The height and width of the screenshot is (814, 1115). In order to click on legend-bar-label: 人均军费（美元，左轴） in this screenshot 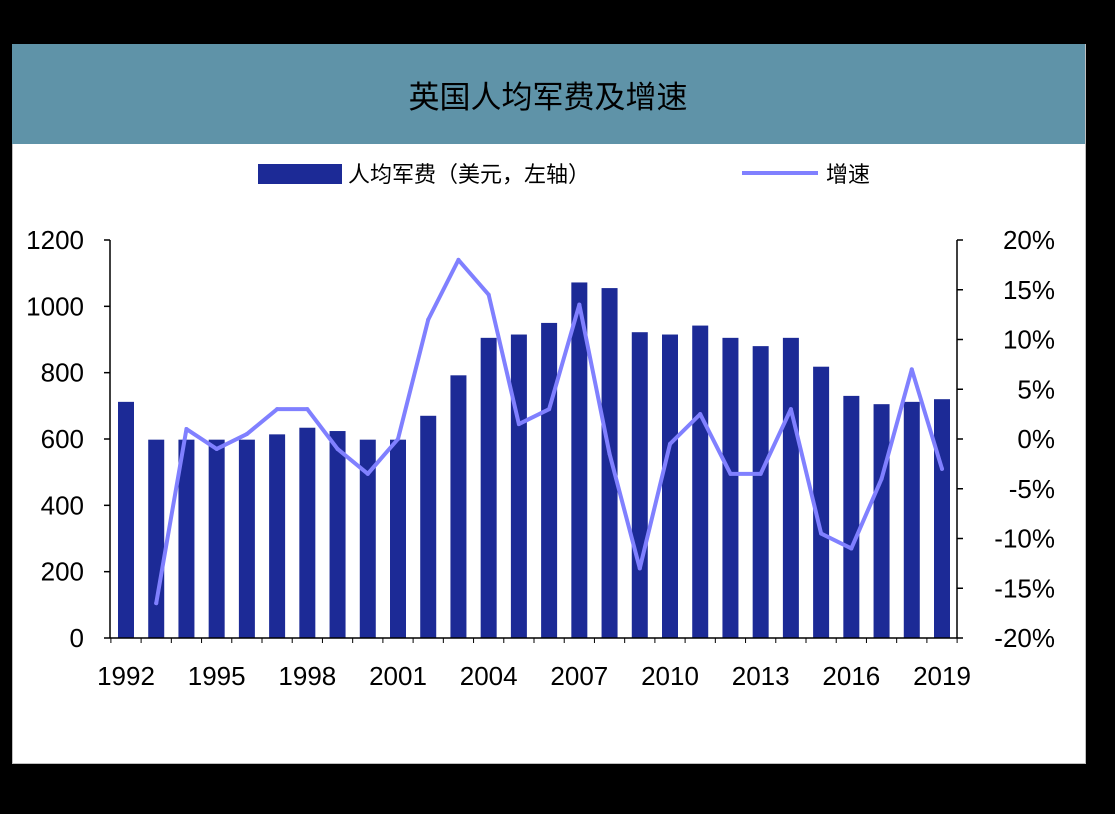, I will do `click(469, 175)`.